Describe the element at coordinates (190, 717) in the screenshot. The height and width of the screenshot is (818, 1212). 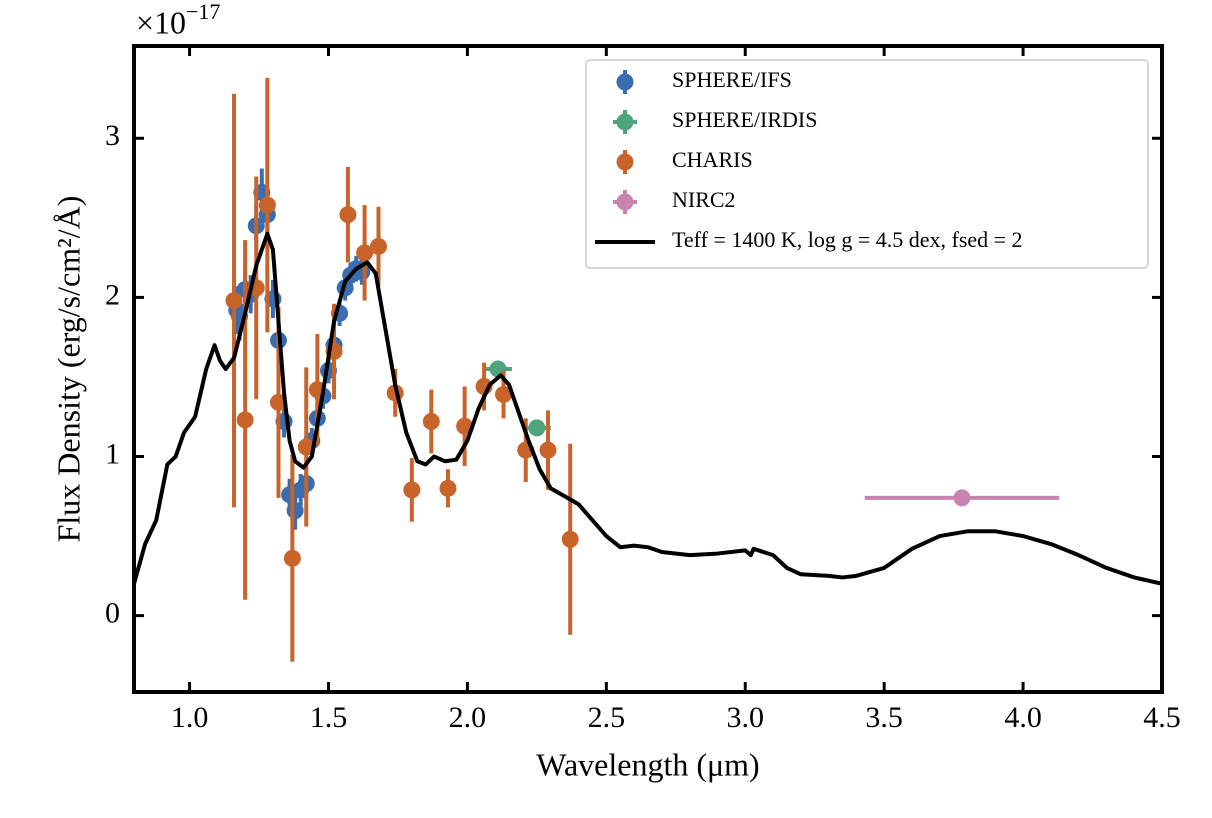
I see `x-tick-label: 1.0` at that location.